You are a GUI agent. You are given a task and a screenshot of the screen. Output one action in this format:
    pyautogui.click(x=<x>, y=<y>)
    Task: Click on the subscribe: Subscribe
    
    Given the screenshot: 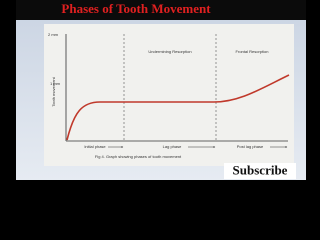 What is the action you would take?
    pyautogui.click(x=260, y=169)
    